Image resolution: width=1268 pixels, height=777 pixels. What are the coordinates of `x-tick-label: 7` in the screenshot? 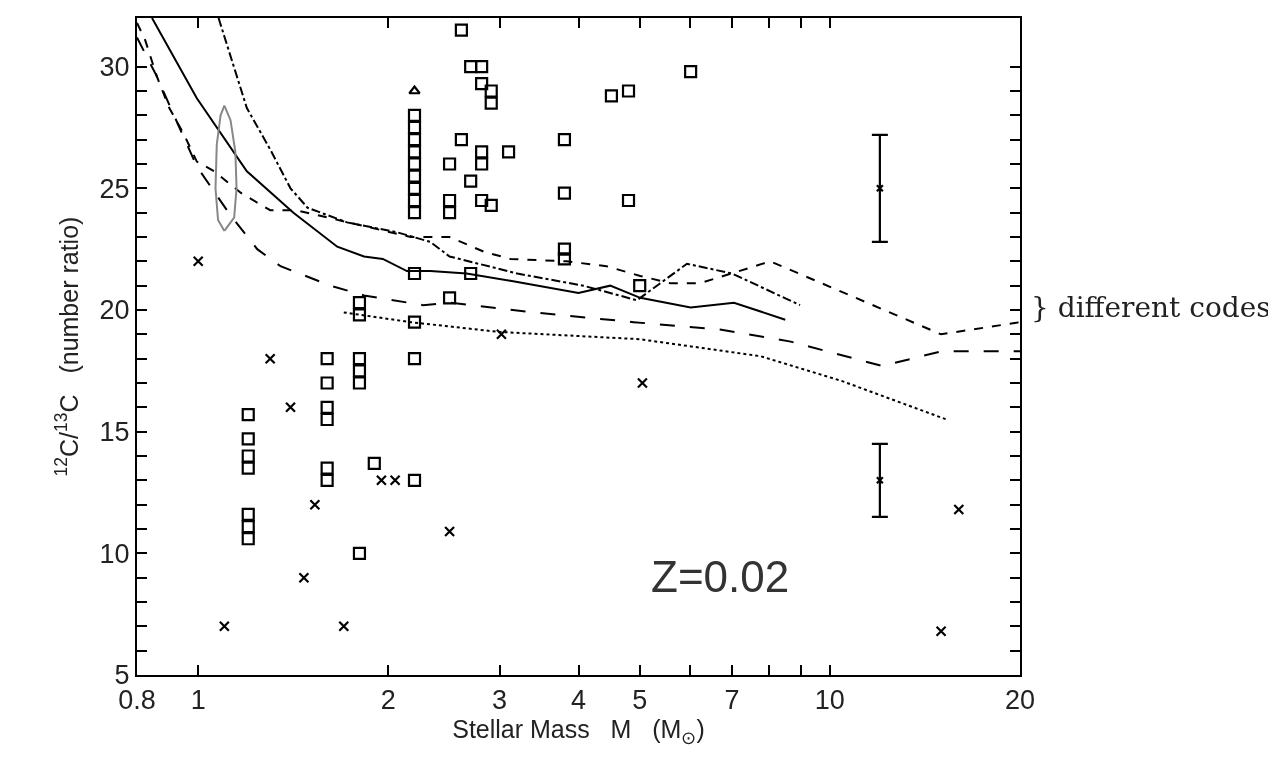 It's located at (732, 700).